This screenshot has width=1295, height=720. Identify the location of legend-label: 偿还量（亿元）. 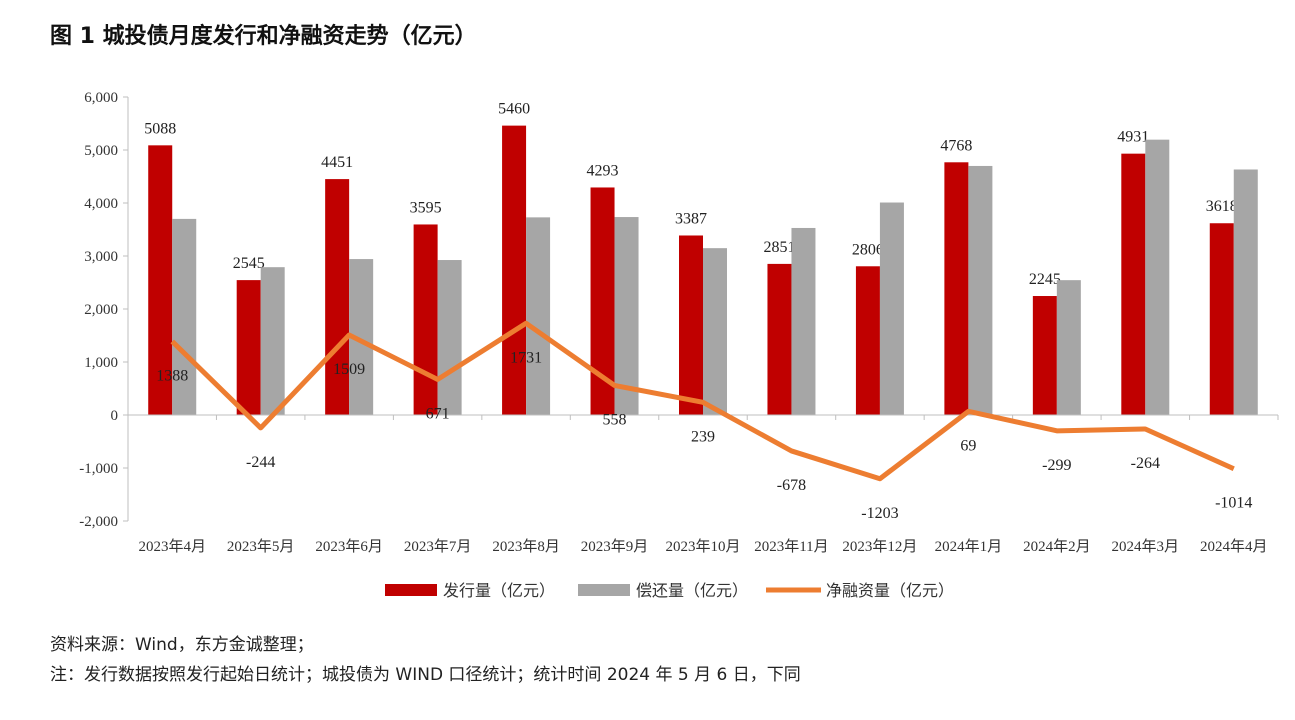
(692, 590).